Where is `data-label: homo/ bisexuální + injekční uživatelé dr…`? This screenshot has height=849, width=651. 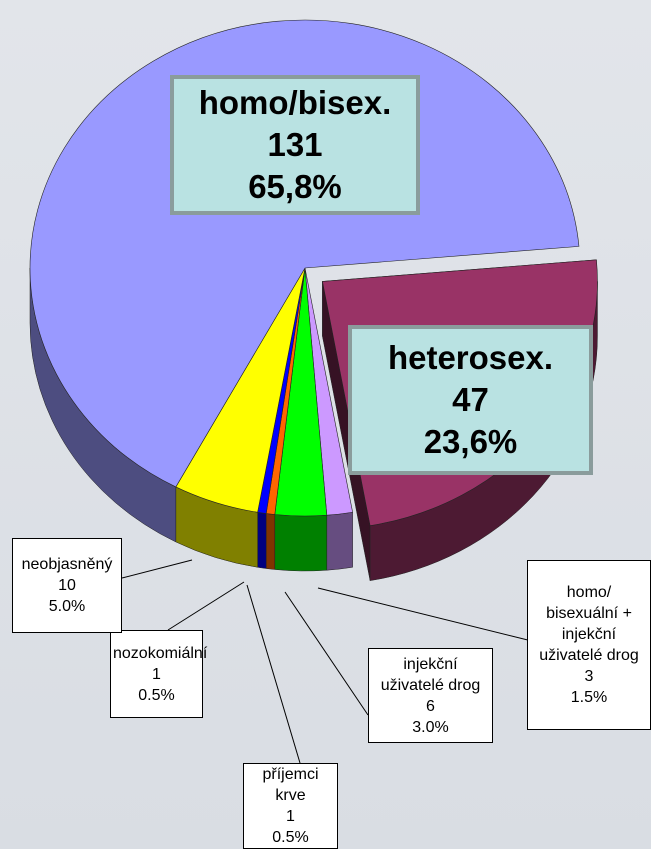 data-label: homo/ bisexuální + injekční uživatelé dr… is located at coordinates (589, 645).